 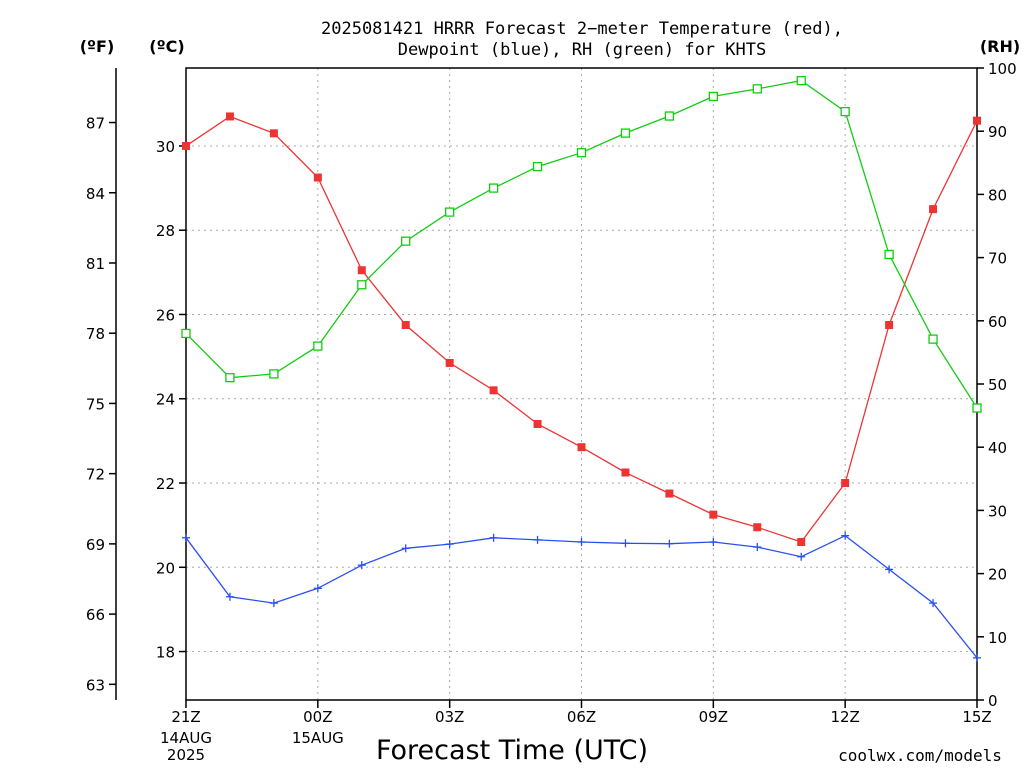 What do you see at coordinates (165, 400) in the screenshot?
I see `celsius-tick-label: 24` at bounding box center [165, 400].